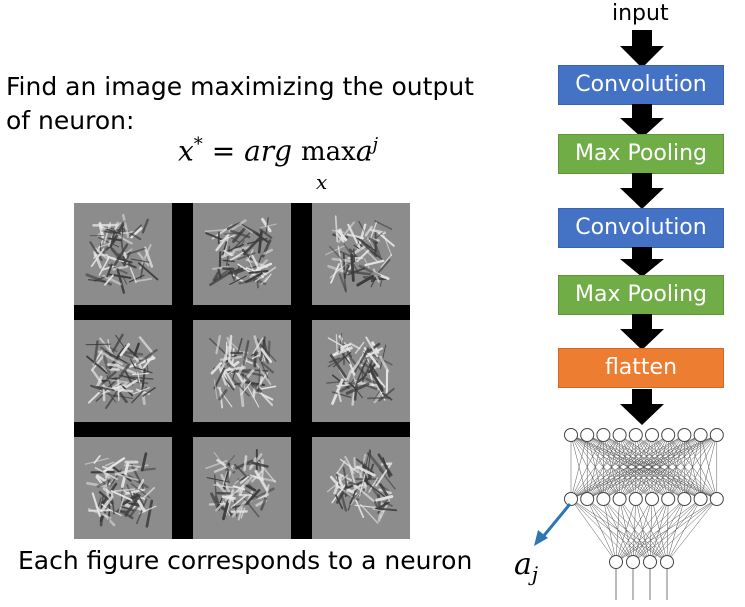  I want to click on argmax-formula: x* = arg max x aj, so click(278, 161).